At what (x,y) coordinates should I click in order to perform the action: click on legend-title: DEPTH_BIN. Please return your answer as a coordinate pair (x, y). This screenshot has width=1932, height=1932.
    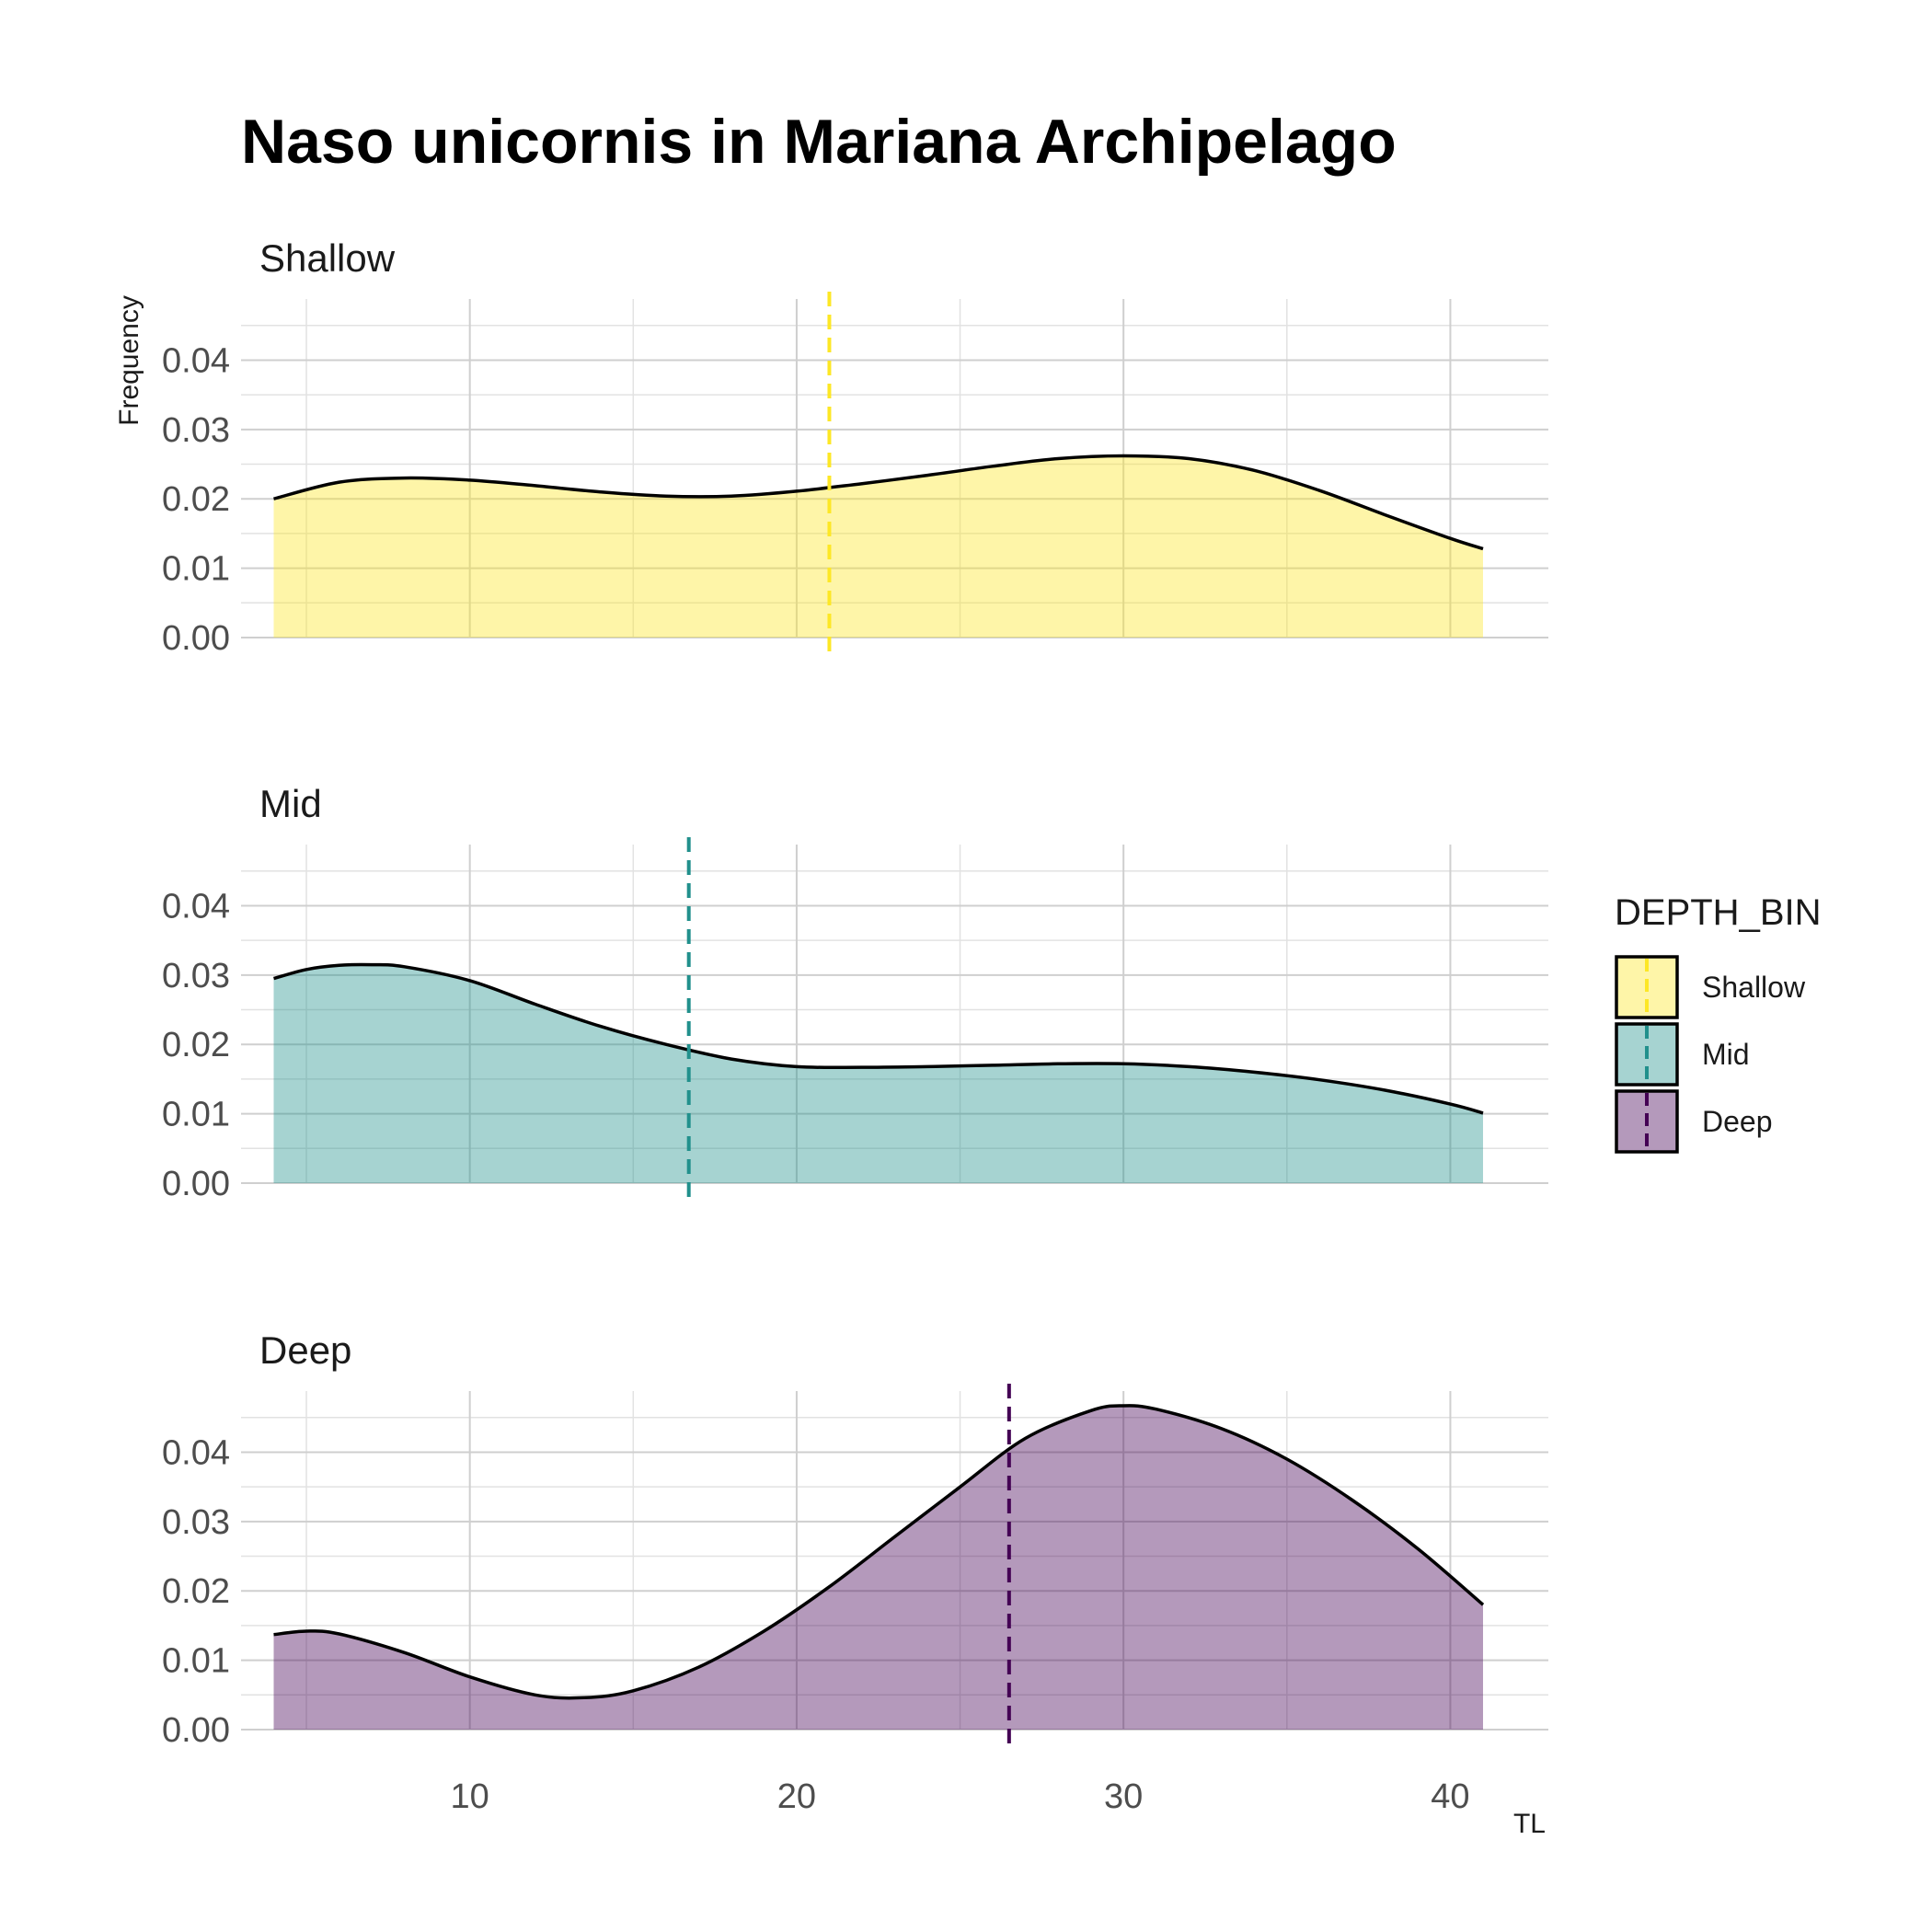
    Looking at the image, I should click on (1718, 912).